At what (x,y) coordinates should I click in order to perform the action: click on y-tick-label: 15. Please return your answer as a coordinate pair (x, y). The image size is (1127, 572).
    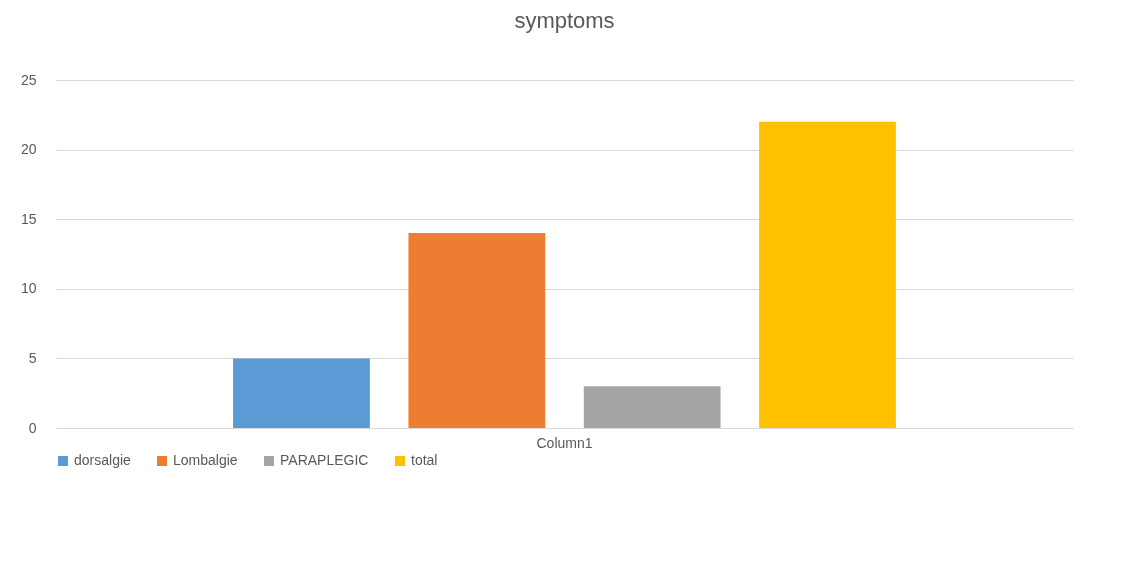
    Looking at the image, I should click on (28, 218).